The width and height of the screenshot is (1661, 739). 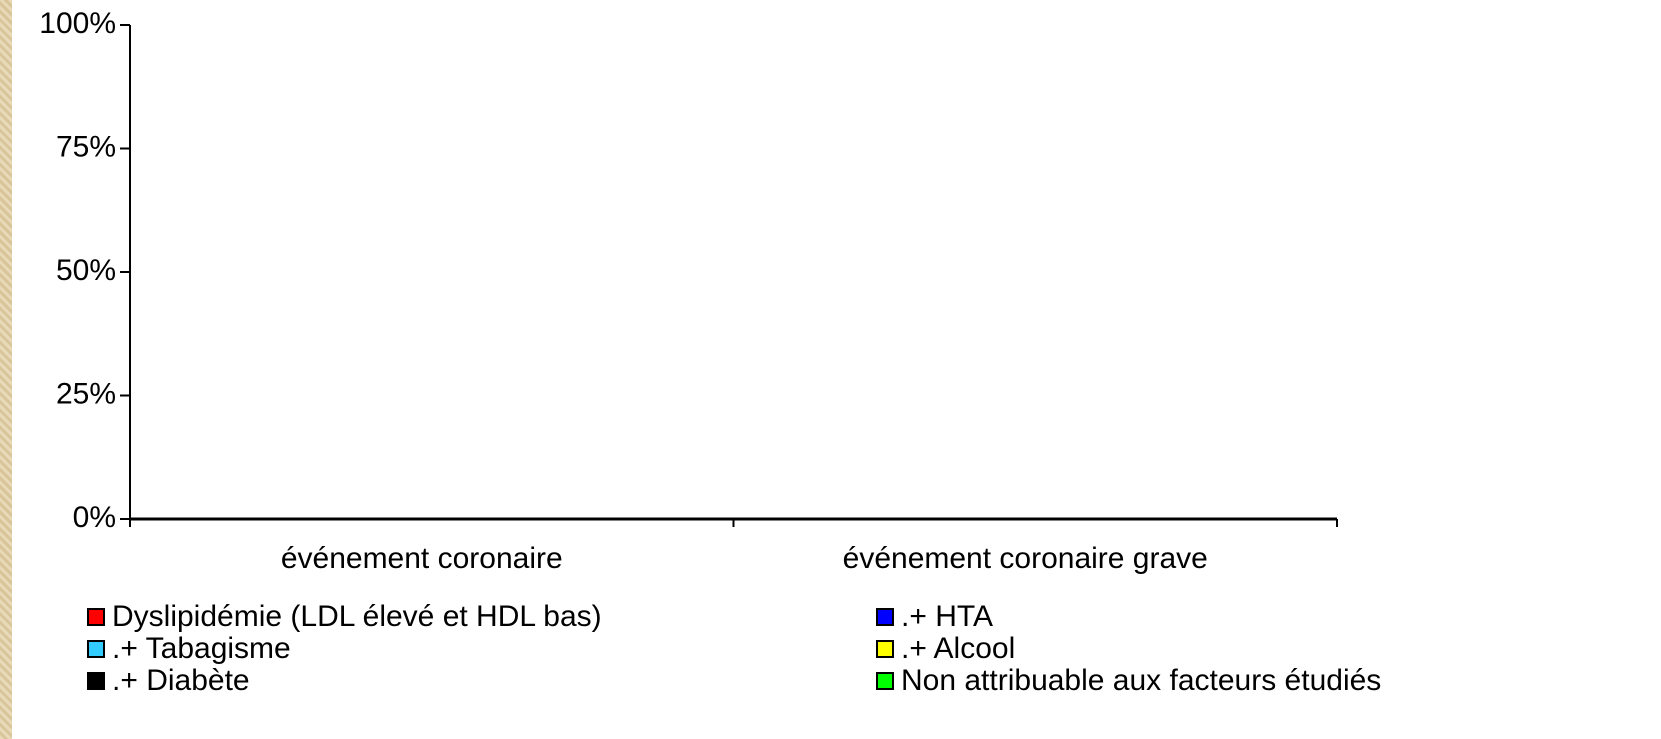 I want to click on y-tick-label: 25%, so click(x=86, y=393).